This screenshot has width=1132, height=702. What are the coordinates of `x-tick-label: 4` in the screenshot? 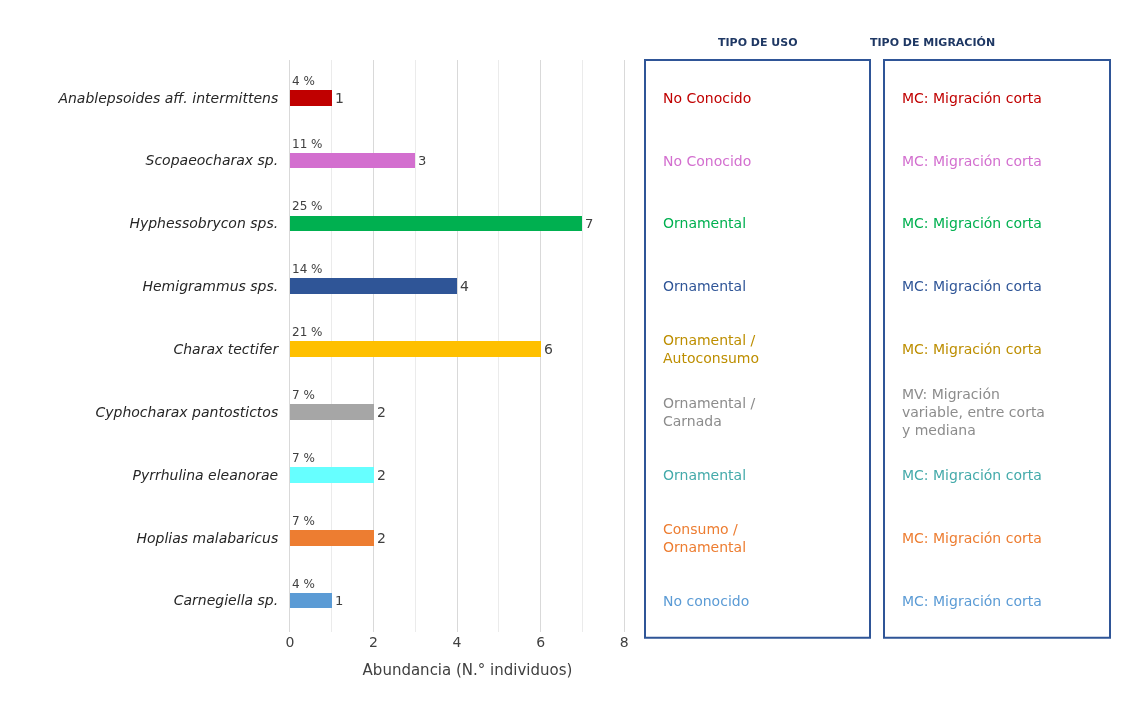 It's located at (457, 642).